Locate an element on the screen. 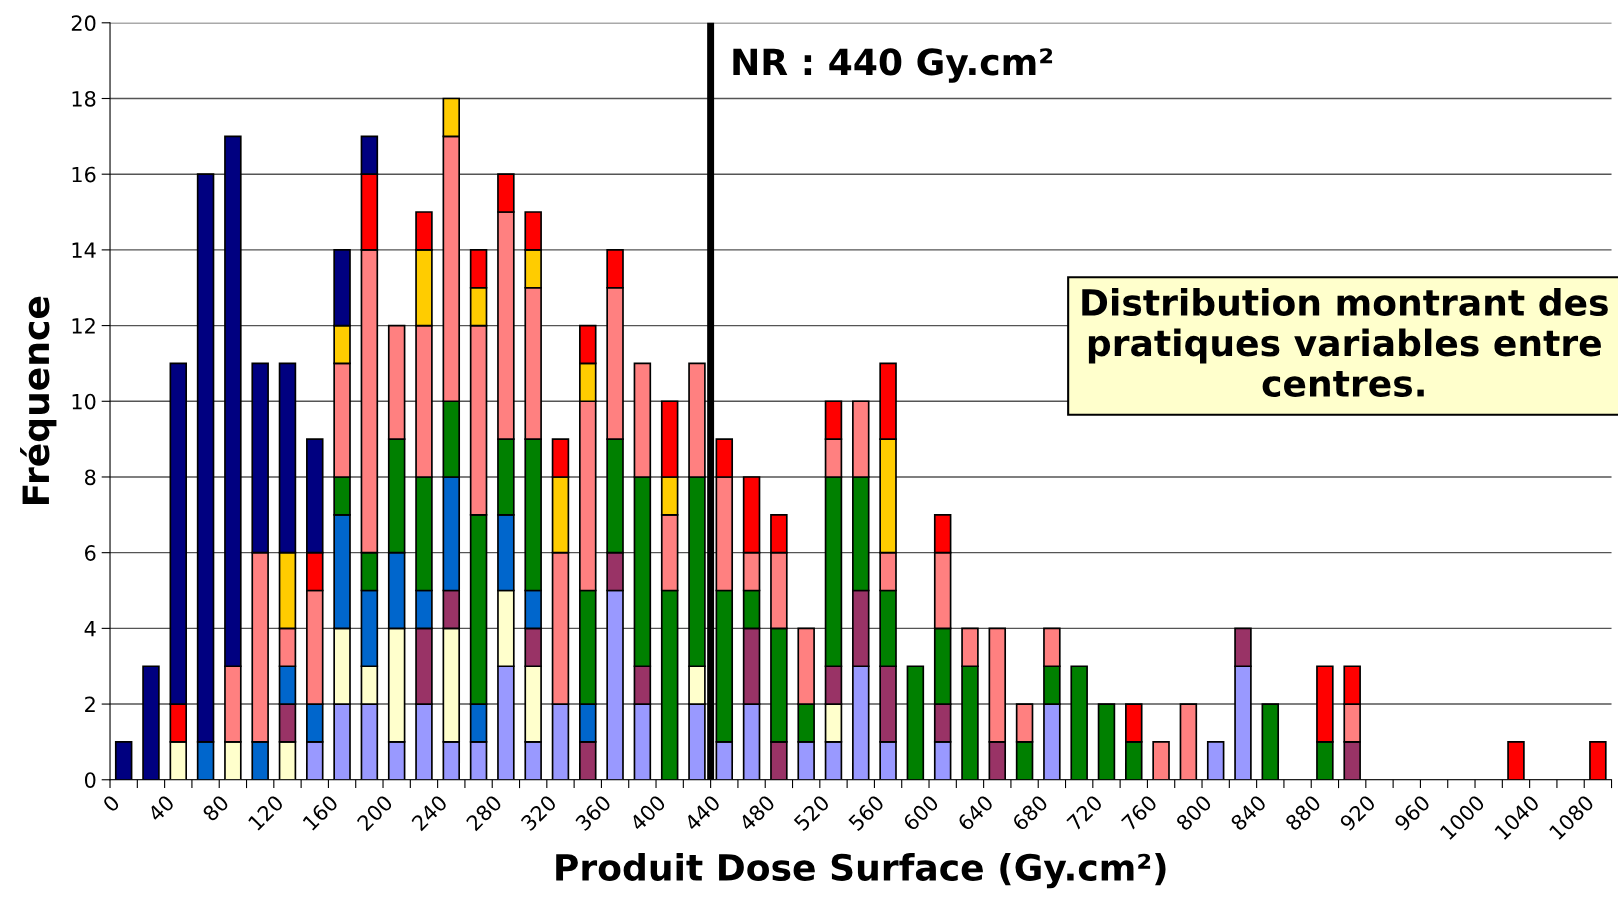 The width and height of the screenshot is (1618, 912). x-tick-label: 0 is located at coordinates (111, 803).